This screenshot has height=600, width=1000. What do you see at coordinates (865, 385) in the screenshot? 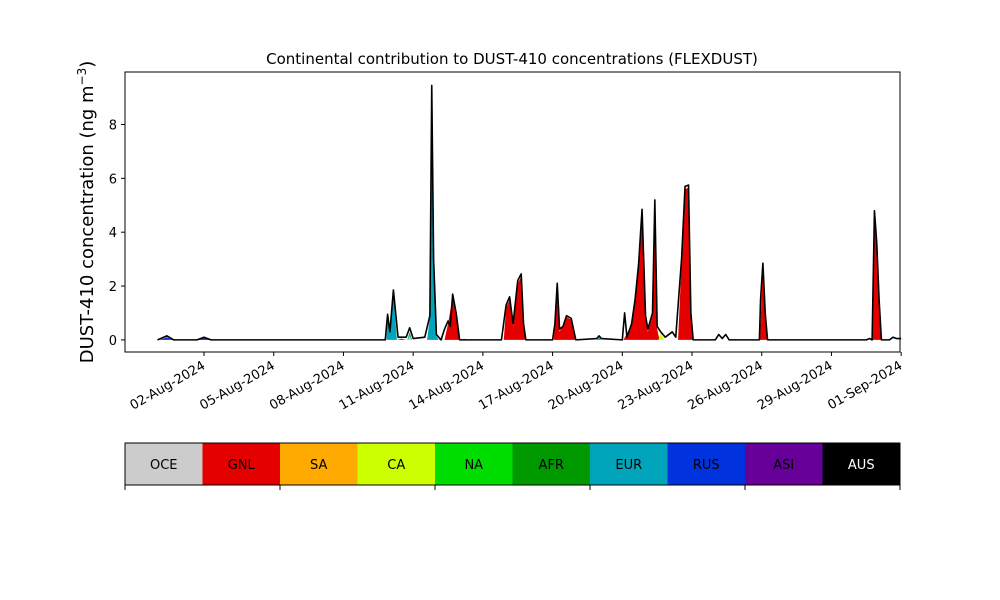
I see `x-tick-label: 01-Sep-2024` at bounding box center [865, 385].